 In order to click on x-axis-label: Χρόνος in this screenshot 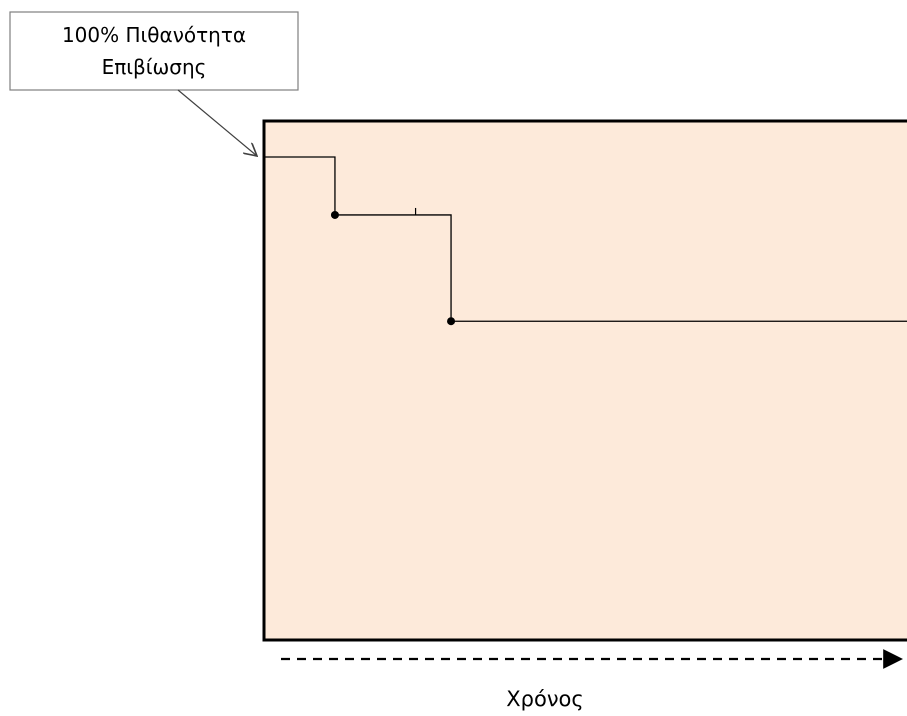, I will do `click(544, 699)`.